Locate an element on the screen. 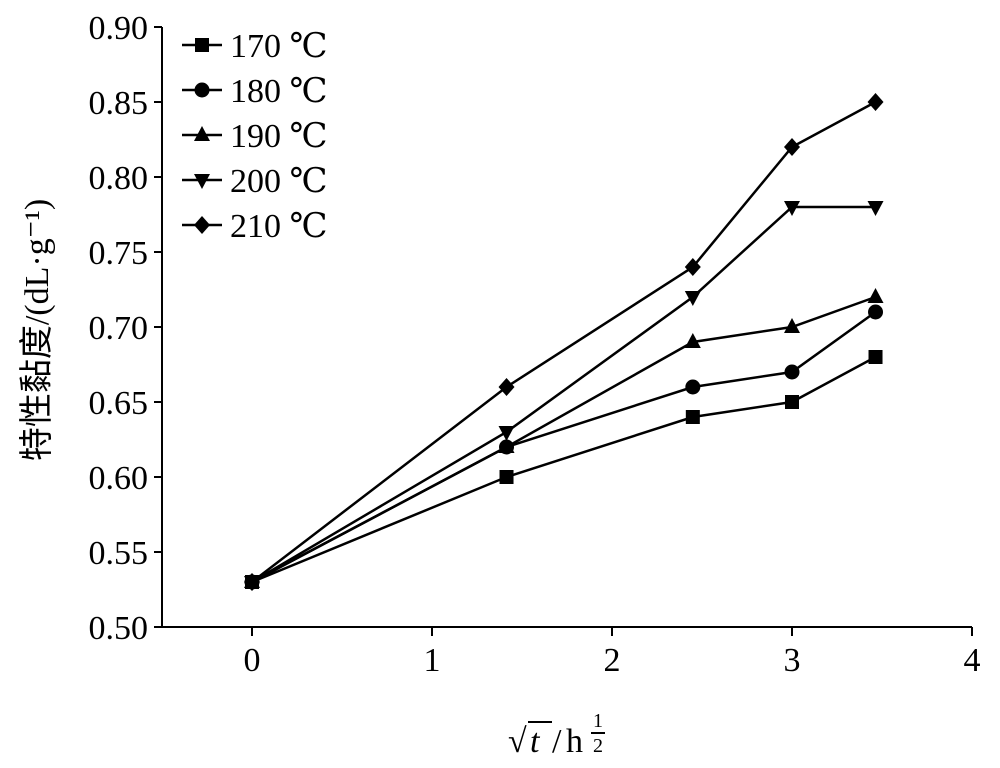 The width and height of the screenshot is (1000, 768). legend-item: 210 ℃ is located at coordinates (255, 226).